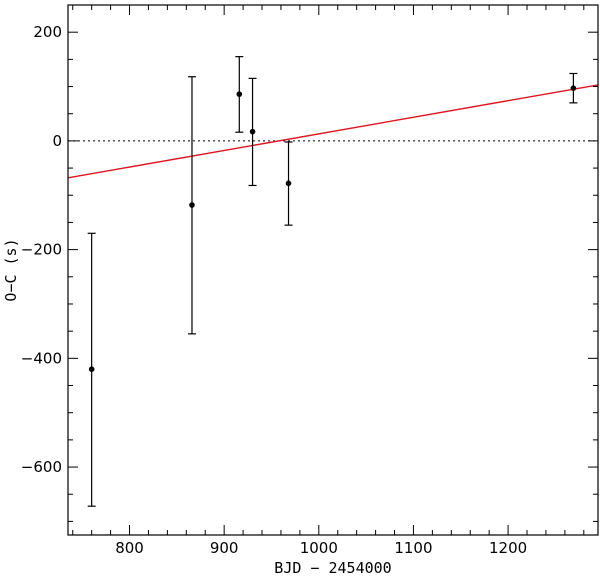 Image resolution: width=600 pixels, height=576 pixels. Describe the element at coordinates (413, 548) in the screenshot. I see `x-tick-label: 1100` at that location.